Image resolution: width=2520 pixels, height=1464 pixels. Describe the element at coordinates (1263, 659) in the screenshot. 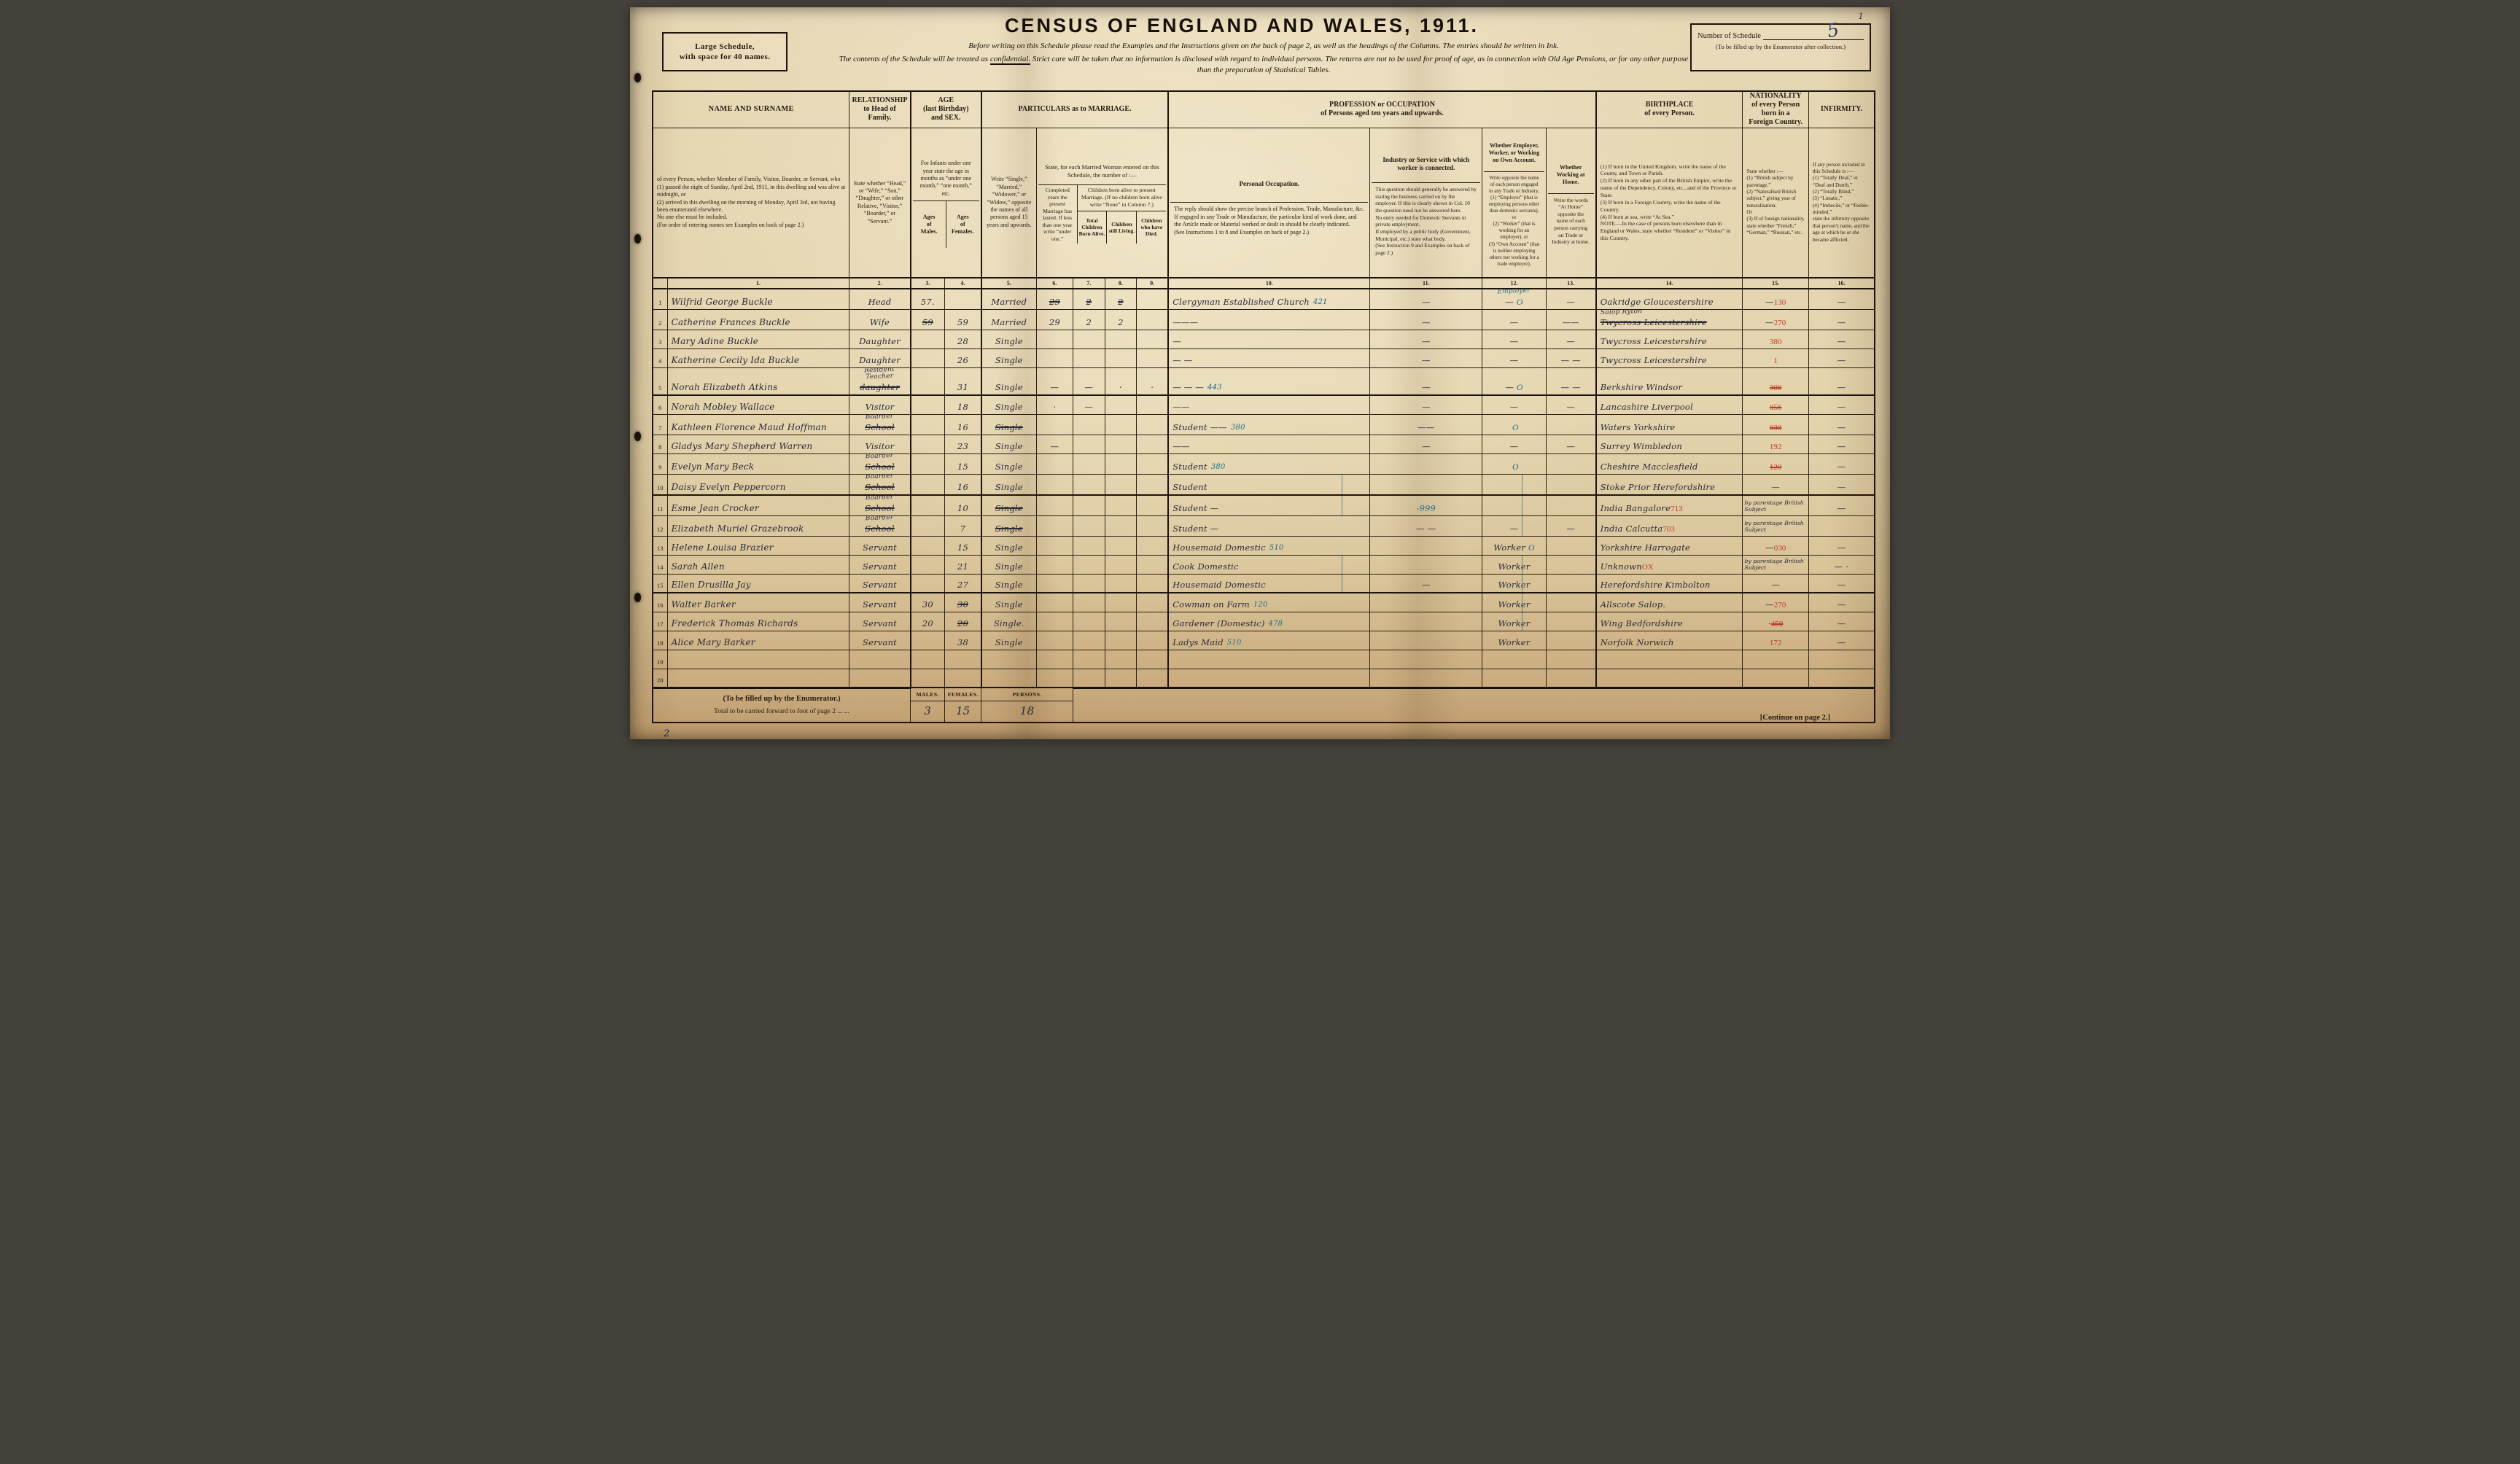

I see `person-row: 19` at that location.